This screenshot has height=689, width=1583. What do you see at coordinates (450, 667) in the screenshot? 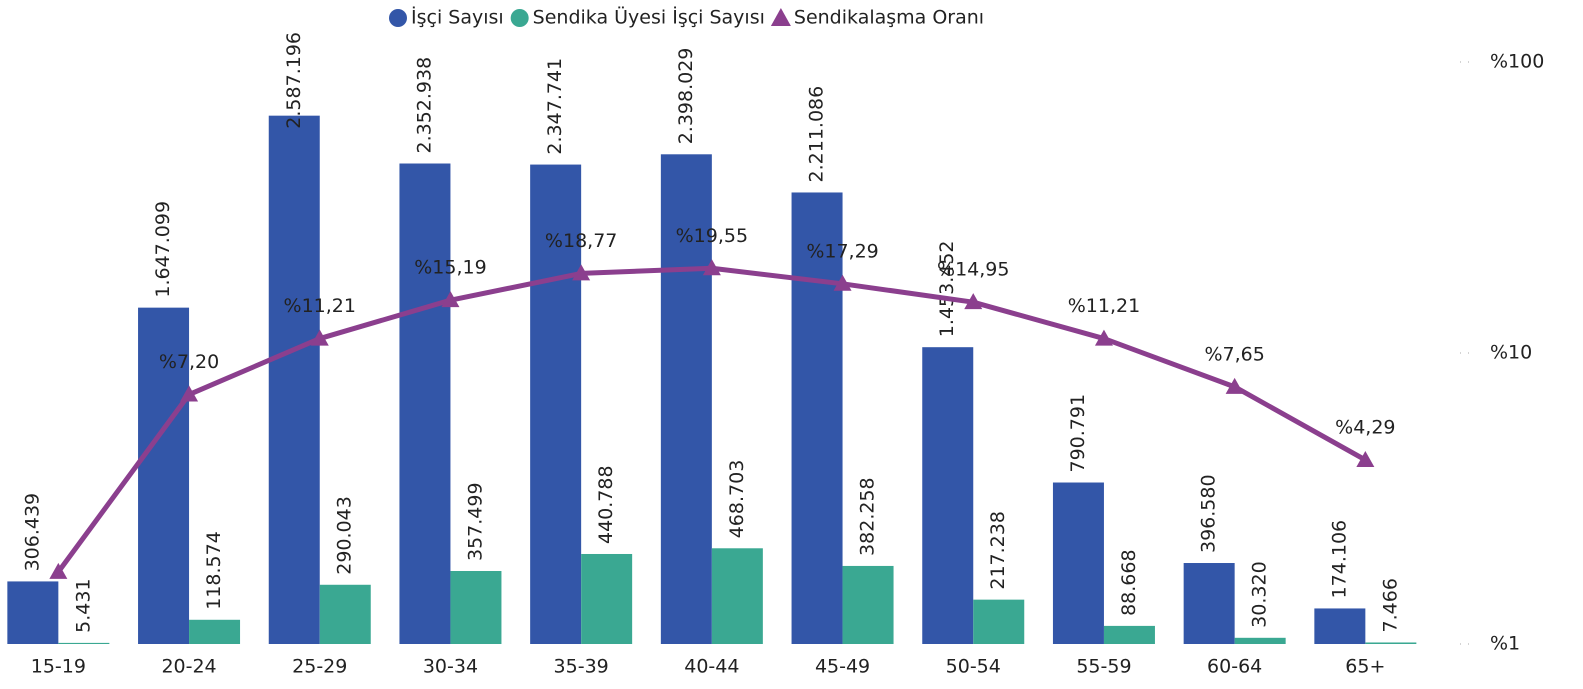
I see `x-tick-label: 30-34` at bounding box center [450, 667].